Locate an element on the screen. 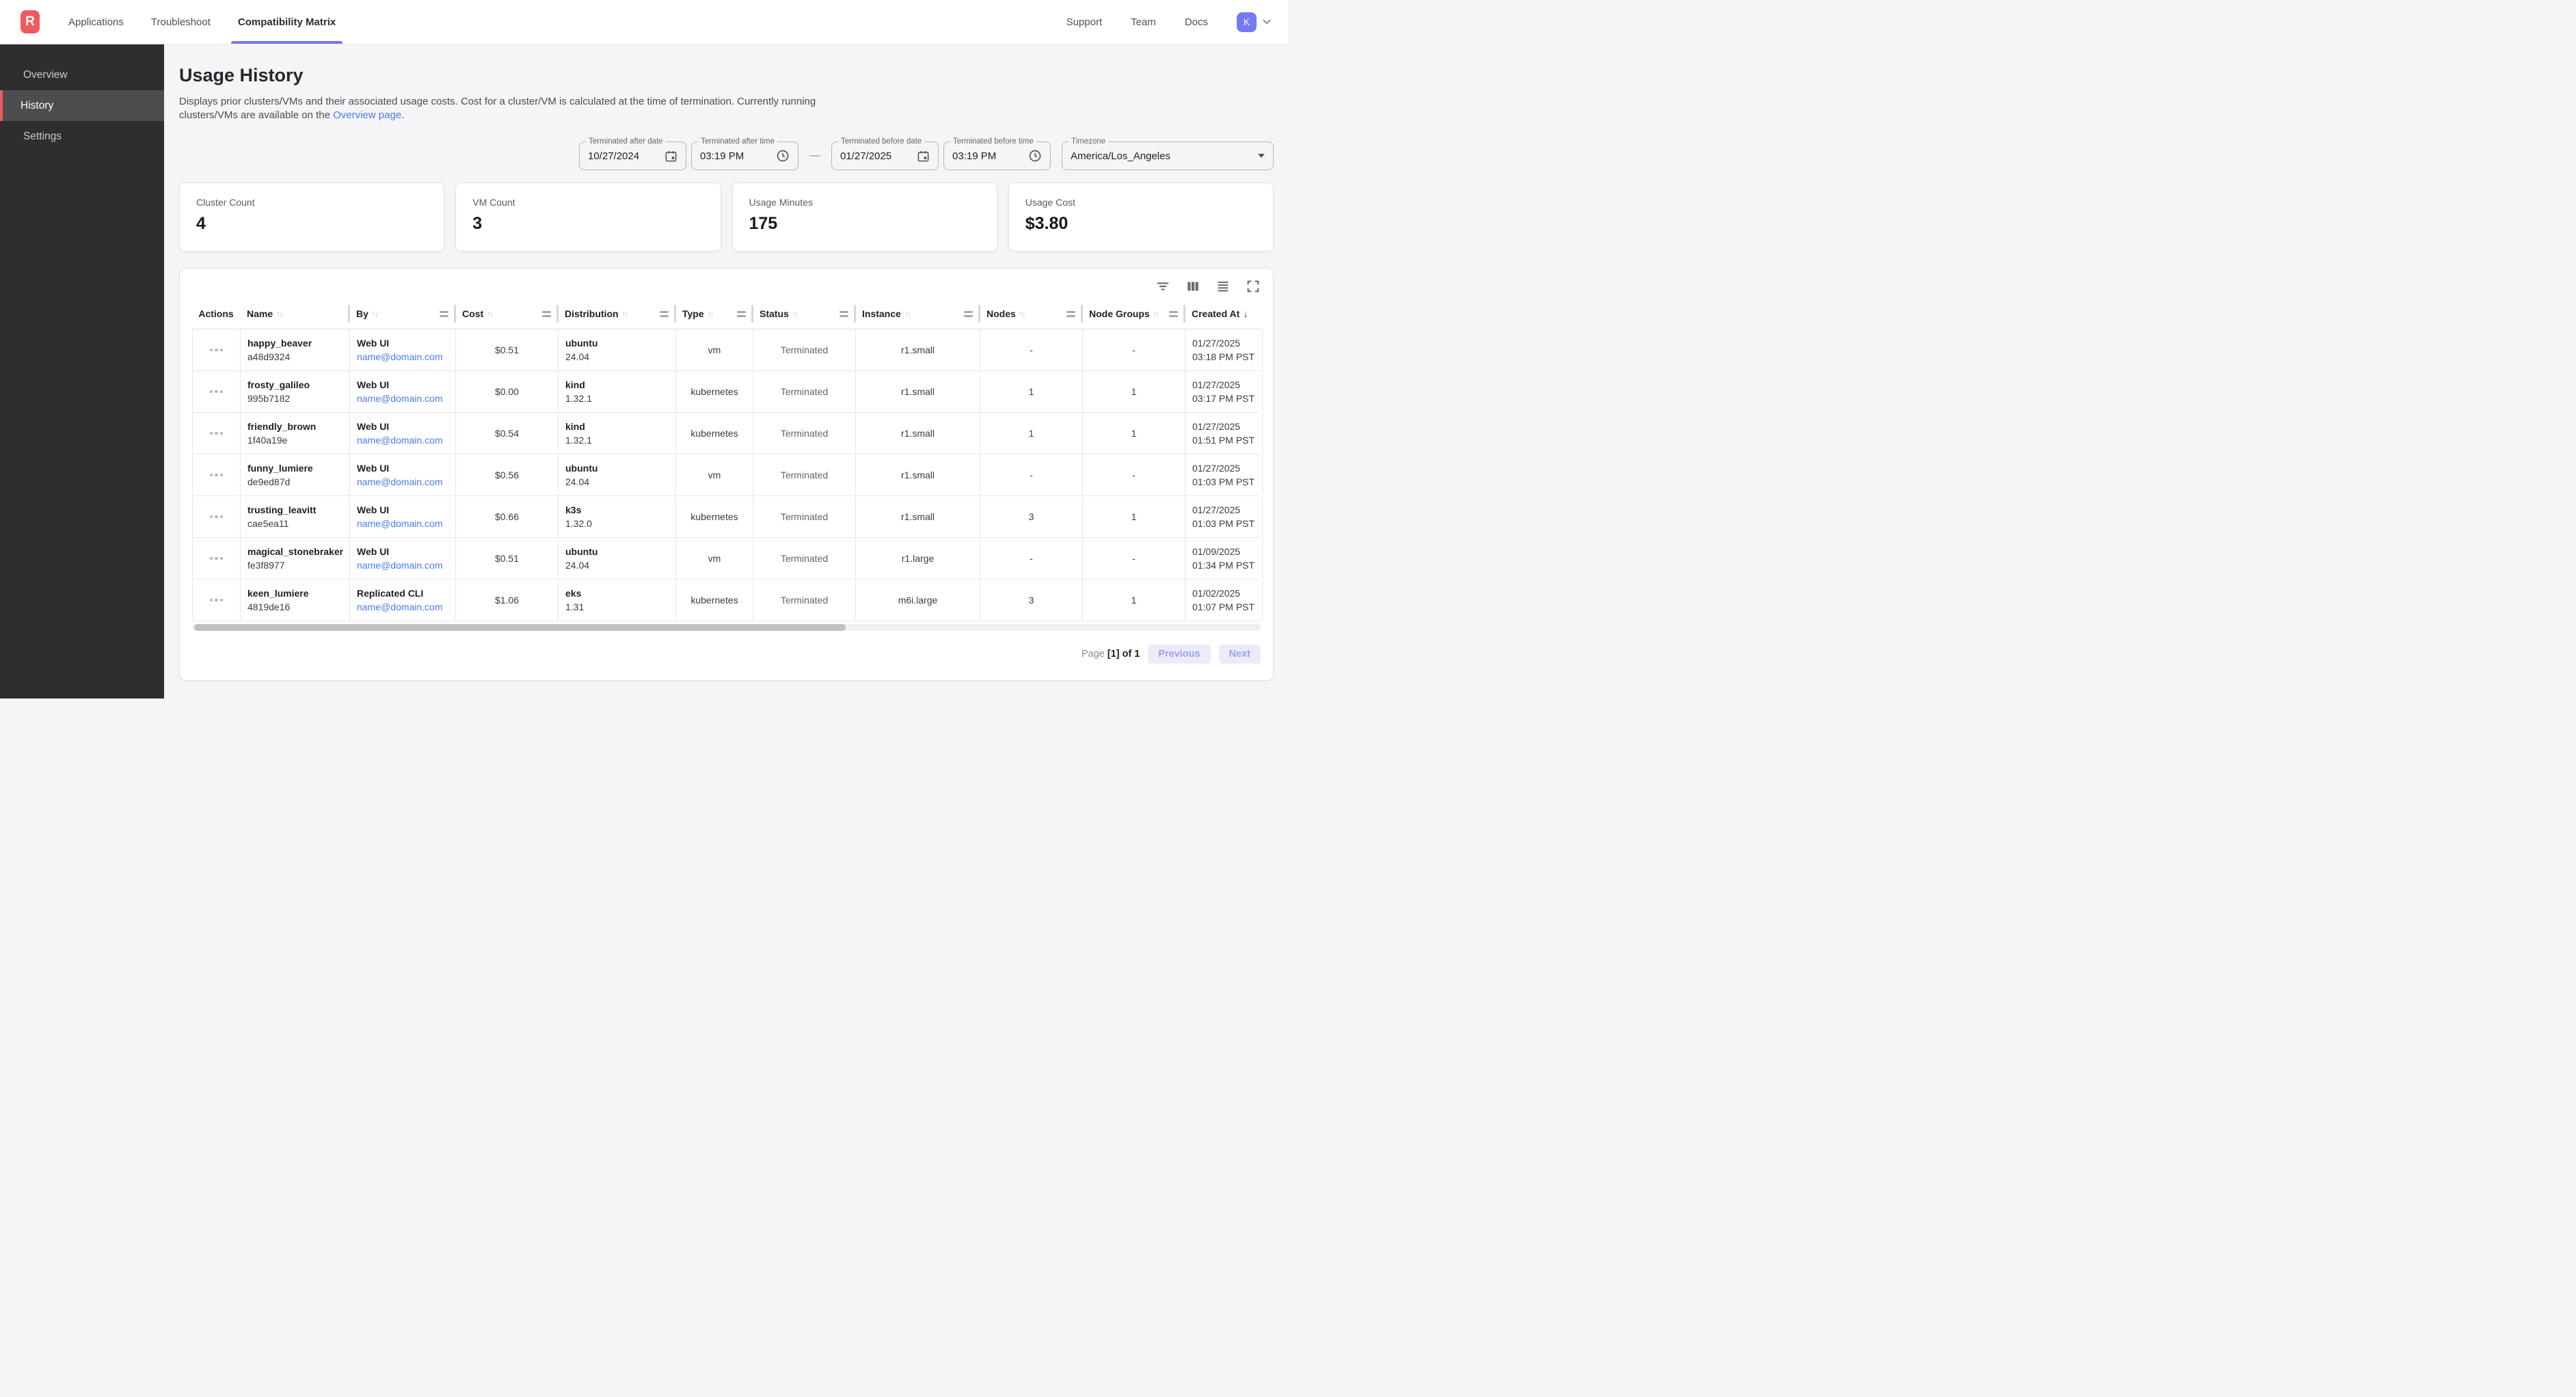  instance-cell: r1.small is located at coordinates (918, 433).